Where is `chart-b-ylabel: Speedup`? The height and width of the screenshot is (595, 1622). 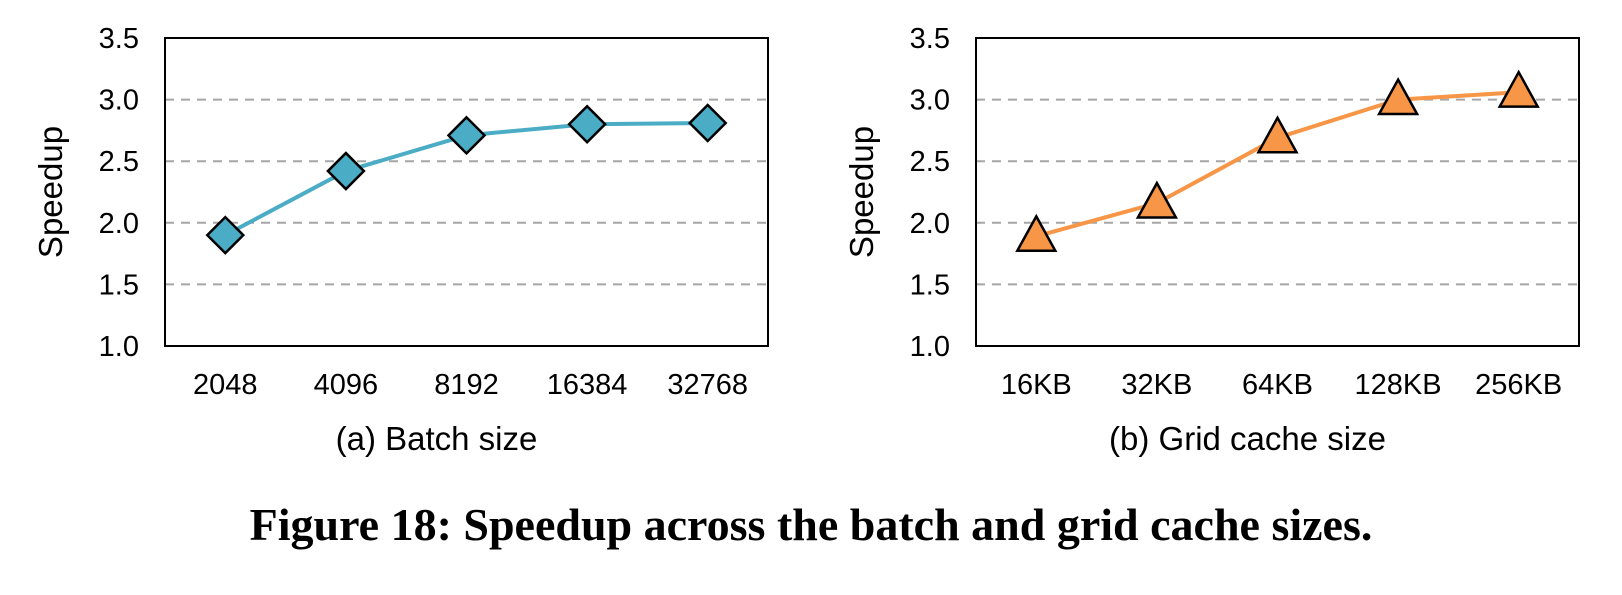 chart-b-ylabel: Speedup is located at coordinates (861, 192).